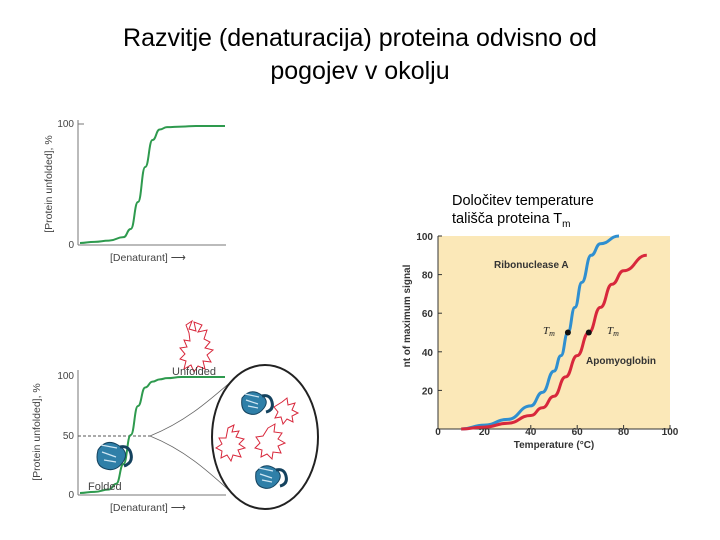 The height and width of the screenshot is (540, 720). What do you see at coordinates (485, 432) in the screenshot?
I see `chart3-xtick-20: 20` at bounding box center [485, 432].